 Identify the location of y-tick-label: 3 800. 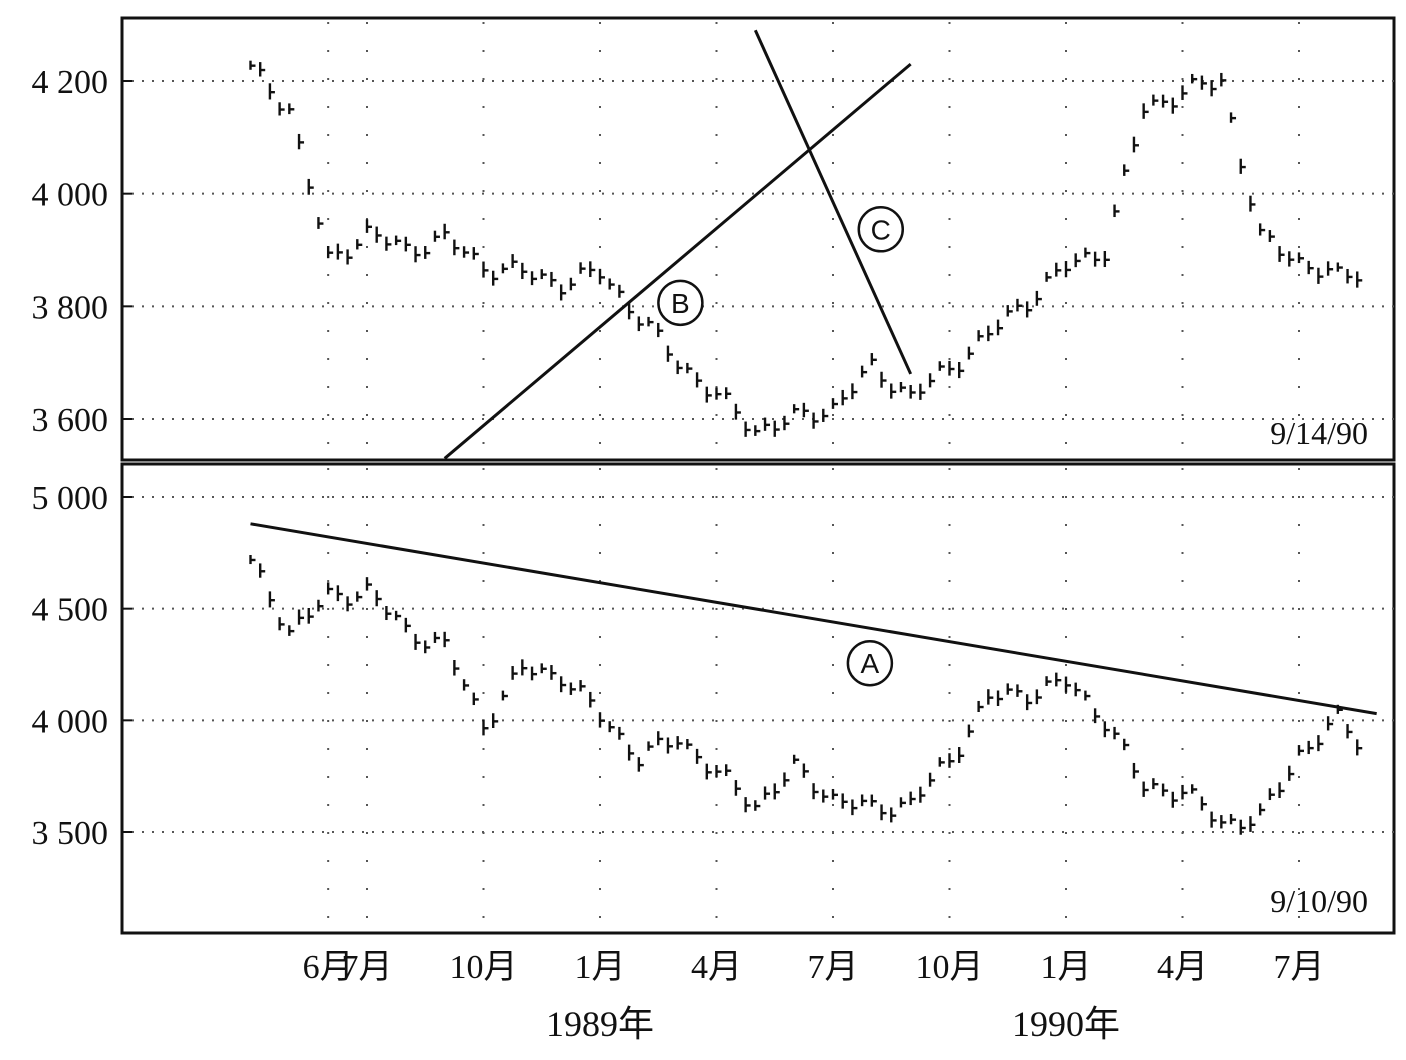
(70, 307).